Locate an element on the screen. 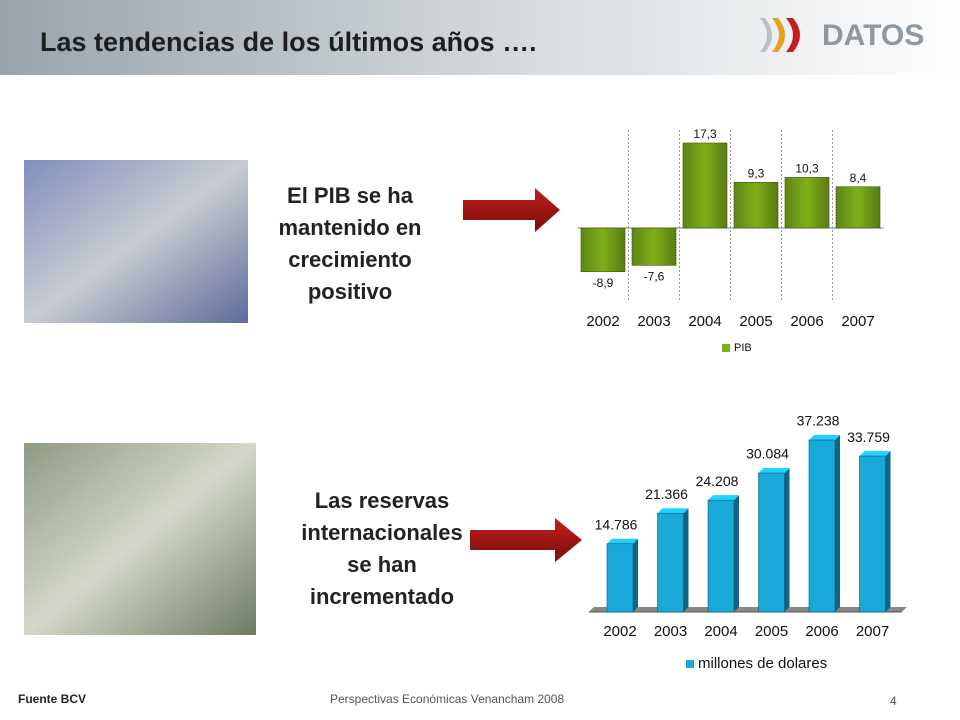 This screenshot has height=720, width=960. value-label: 30.084 is located at coordinates (767, 454).